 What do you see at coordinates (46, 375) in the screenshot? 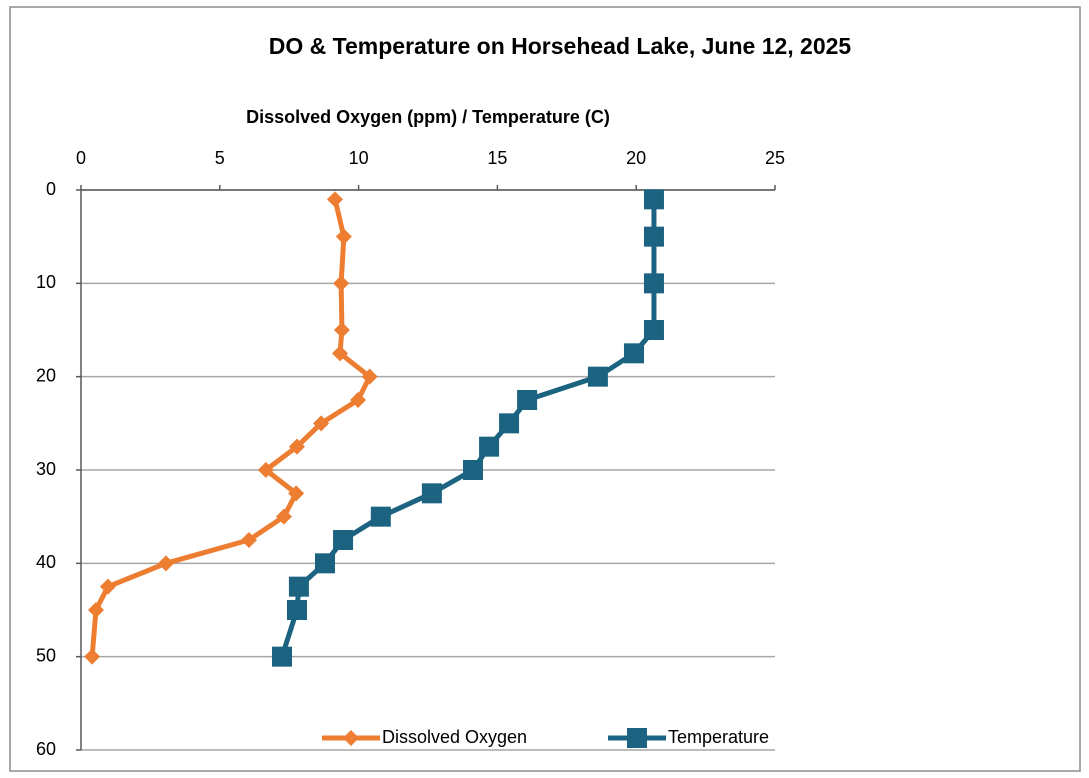
I see `y-tick-label: 20` at bounding box center [46, 375].